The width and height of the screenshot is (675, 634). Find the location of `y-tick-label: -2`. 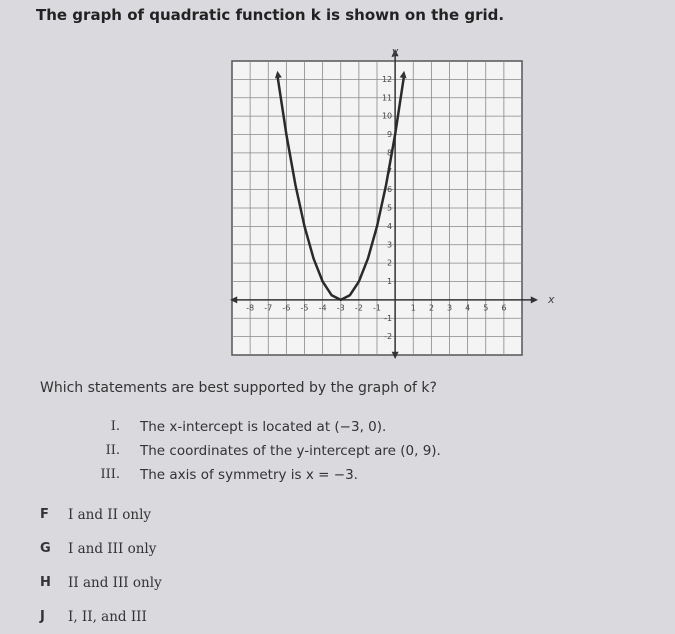

y-tick-label: -2 is located at coordinates (388, 336).